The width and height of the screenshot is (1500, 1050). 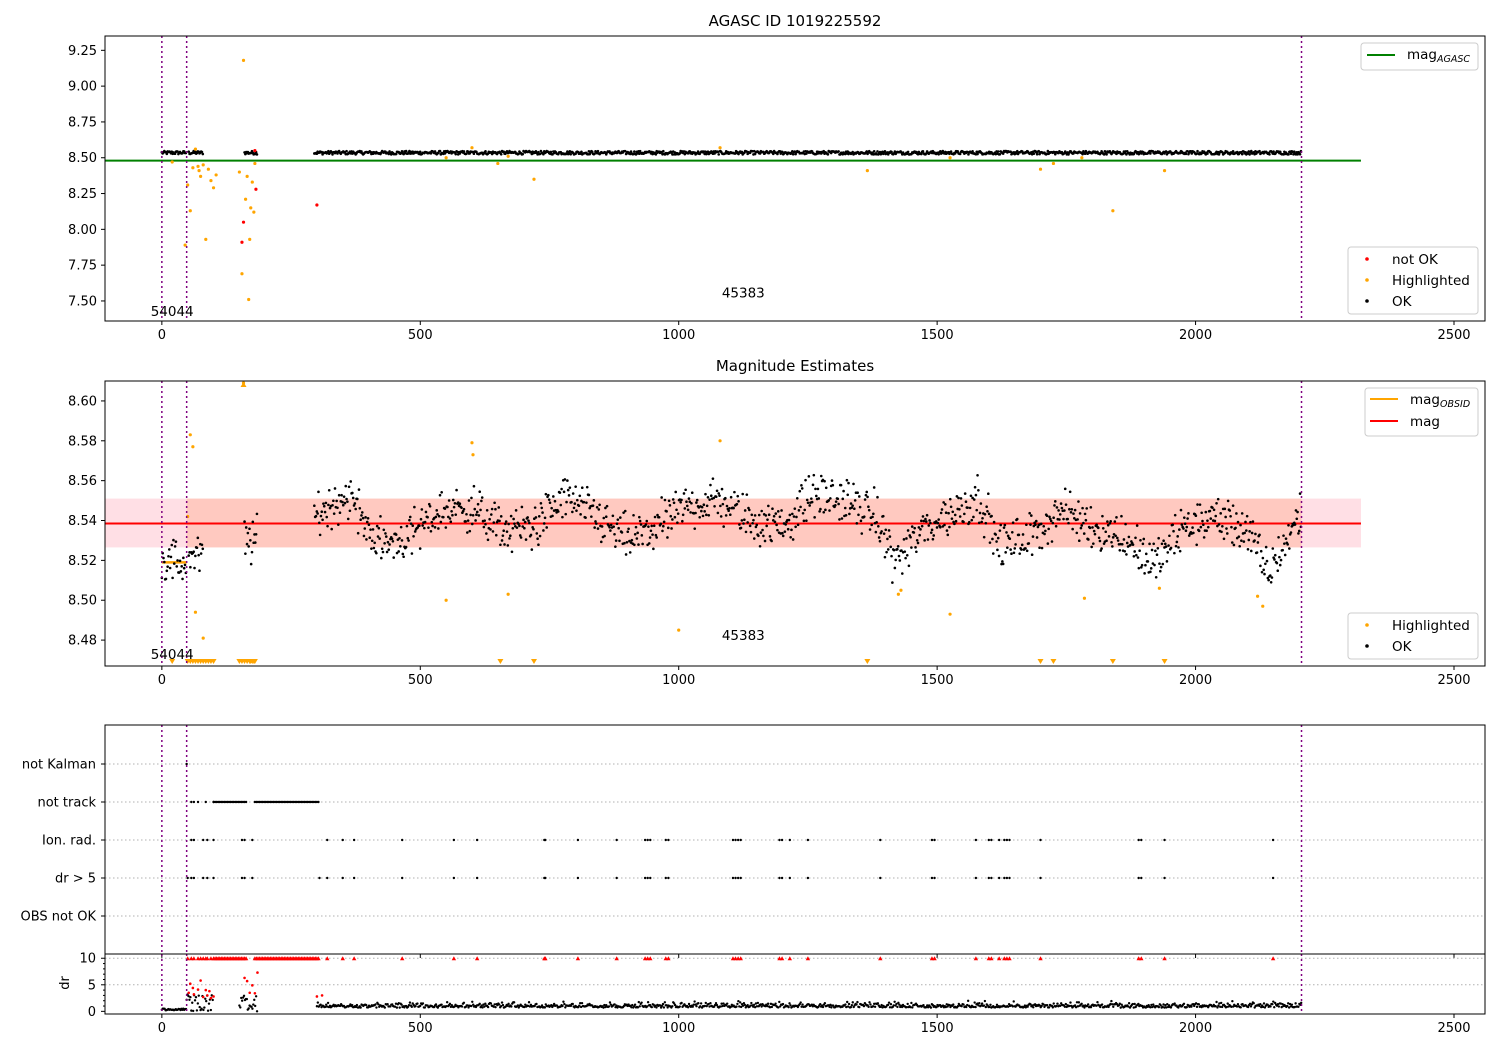 I want to click on y-tick-label: 8.00, so click(x=82, y=230).